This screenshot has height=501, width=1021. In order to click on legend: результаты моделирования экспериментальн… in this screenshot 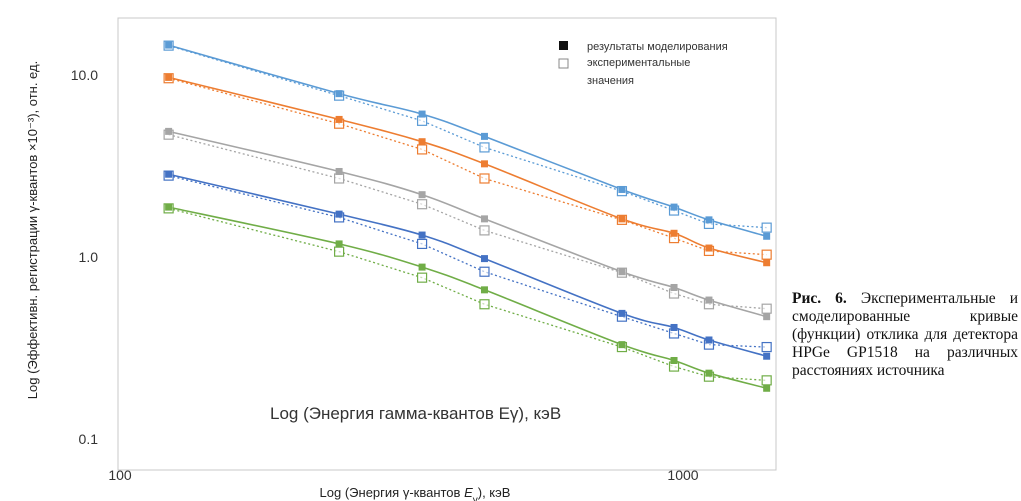, I will do `click(643, 64)`.